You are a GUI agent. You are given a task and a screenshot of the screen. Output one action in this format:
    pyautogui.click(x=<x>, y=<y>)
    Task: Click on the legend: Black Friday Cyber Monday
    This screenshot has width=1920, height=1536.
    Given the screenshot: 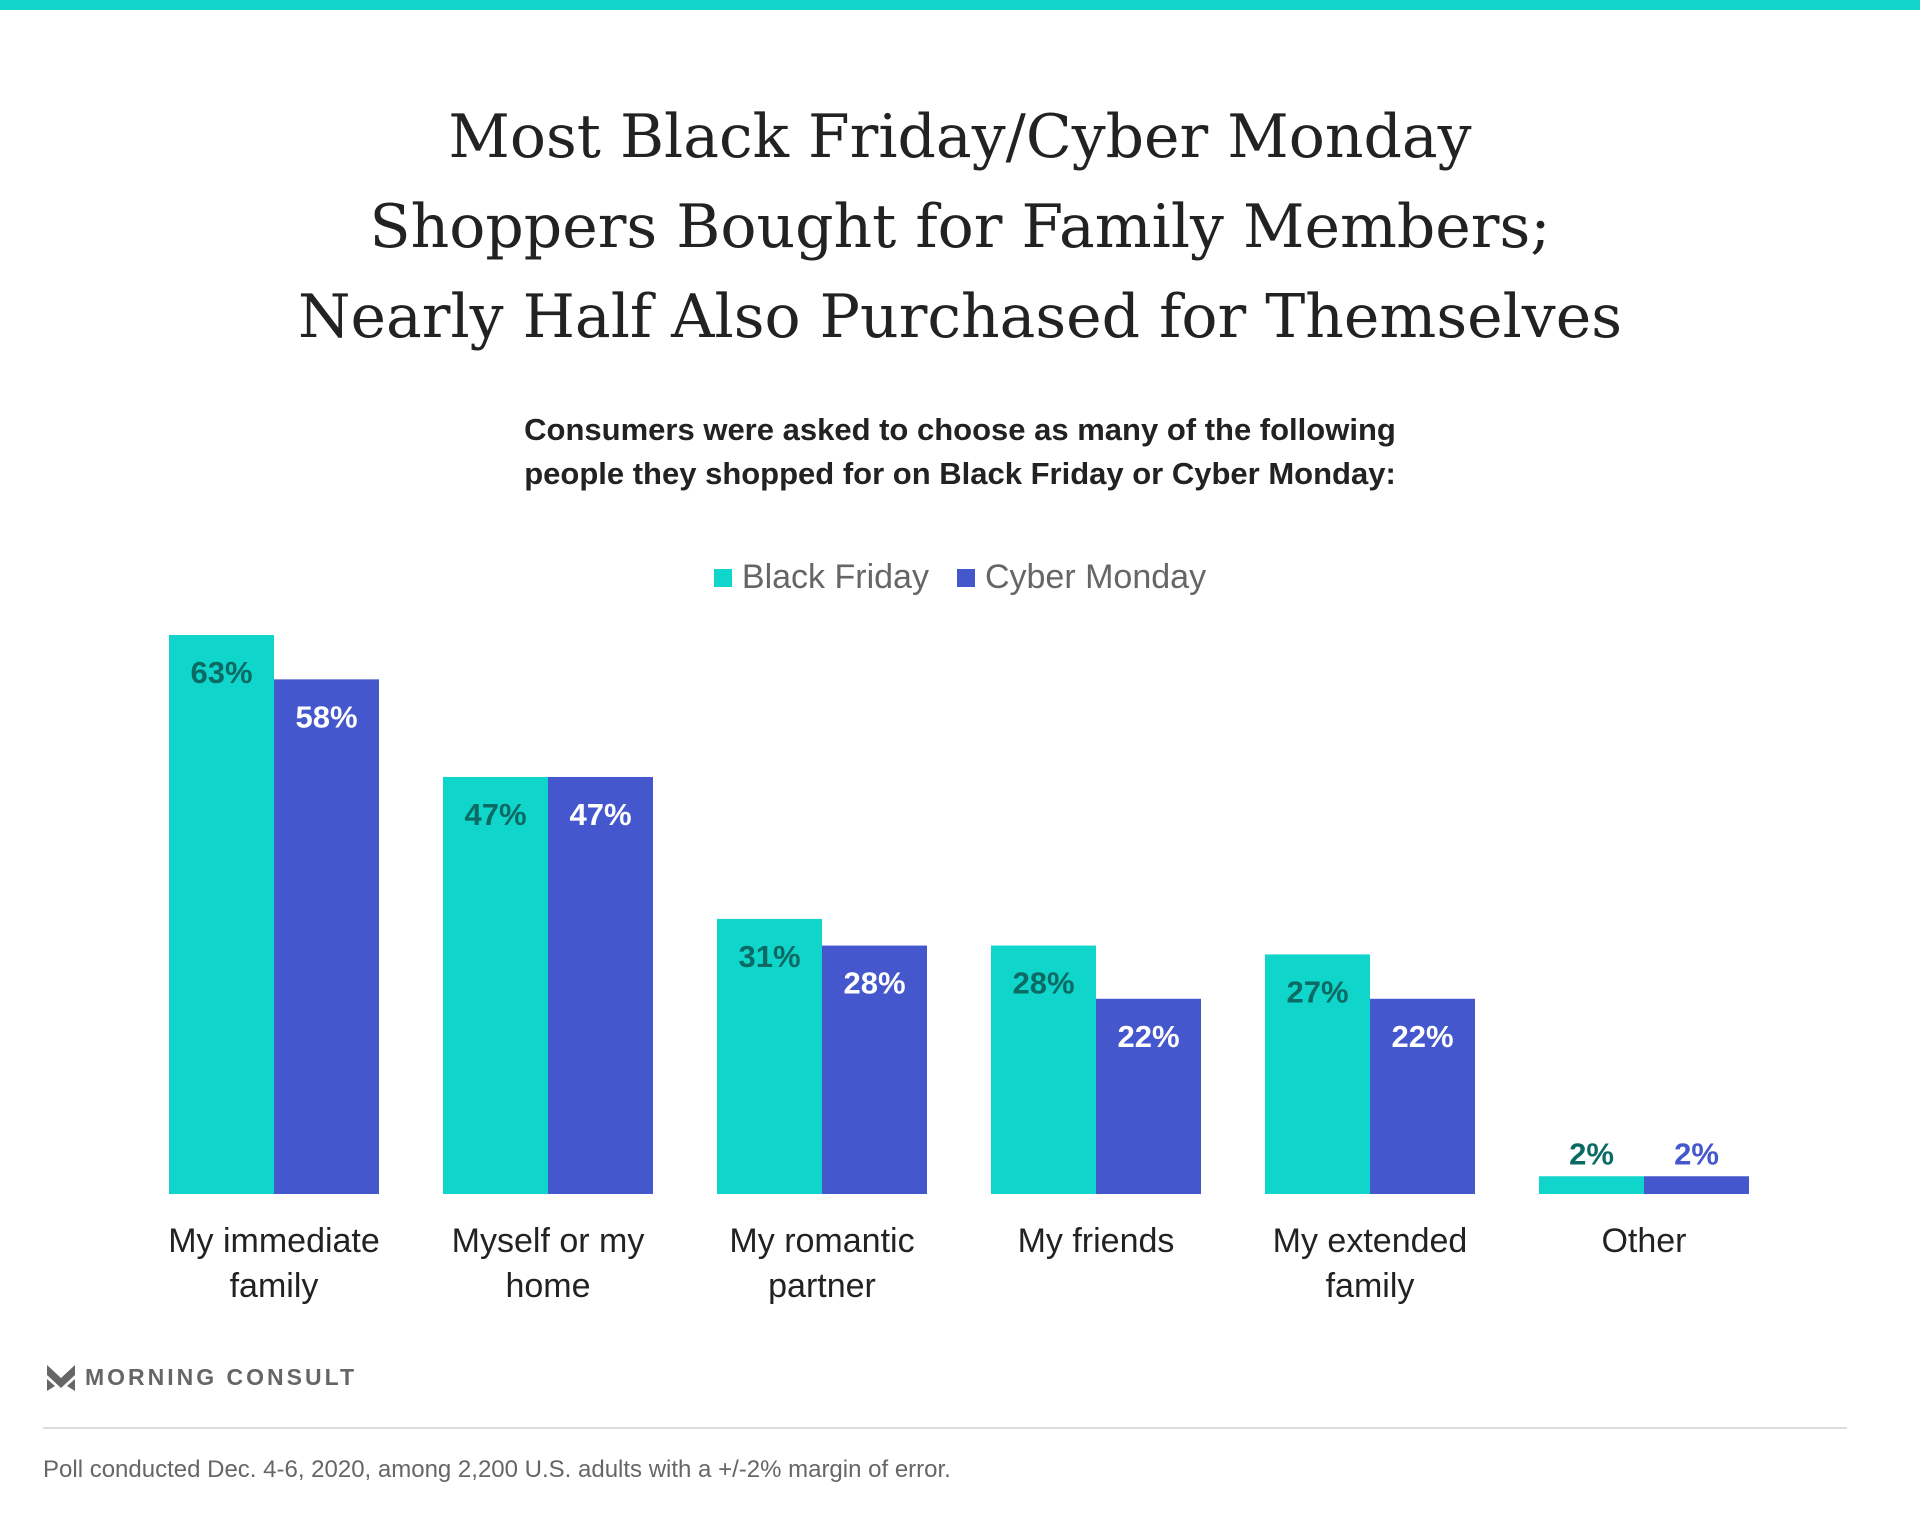 What is the action you would take?
    pyautogui.click(x=960, y=577)
    